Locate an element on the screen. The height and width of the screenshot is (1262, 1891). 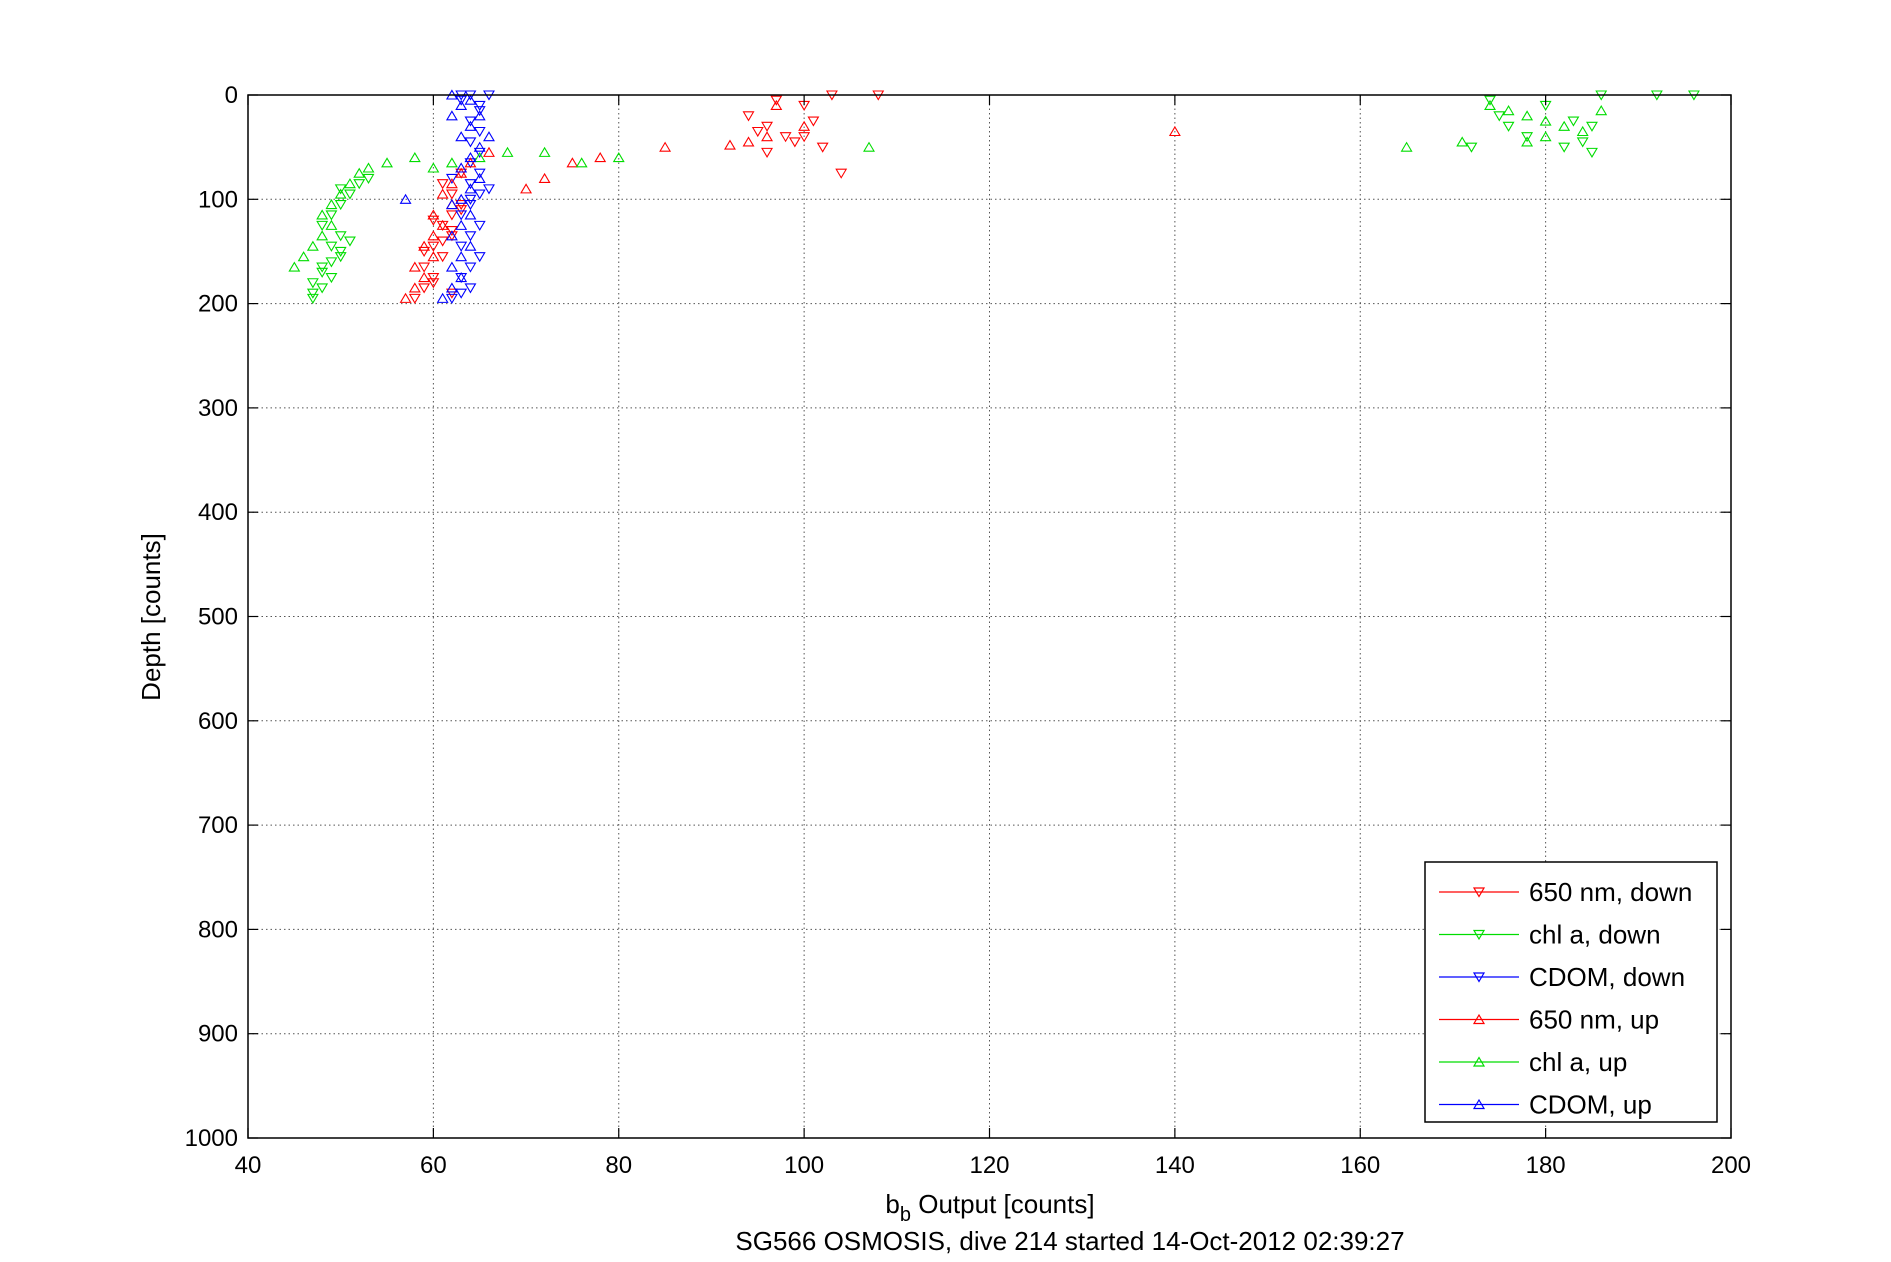
y-tick-label: 100 is located at coordinates (218, 199).